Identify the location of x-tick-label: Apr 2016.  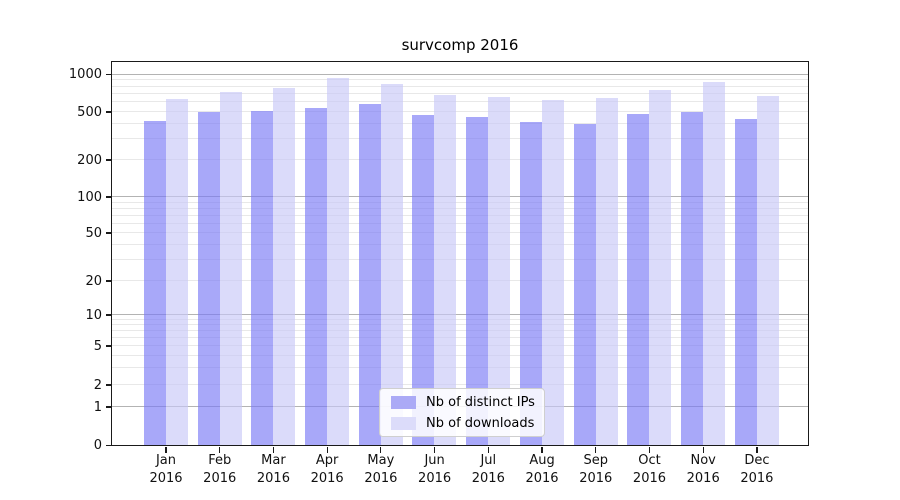
(327, 469).